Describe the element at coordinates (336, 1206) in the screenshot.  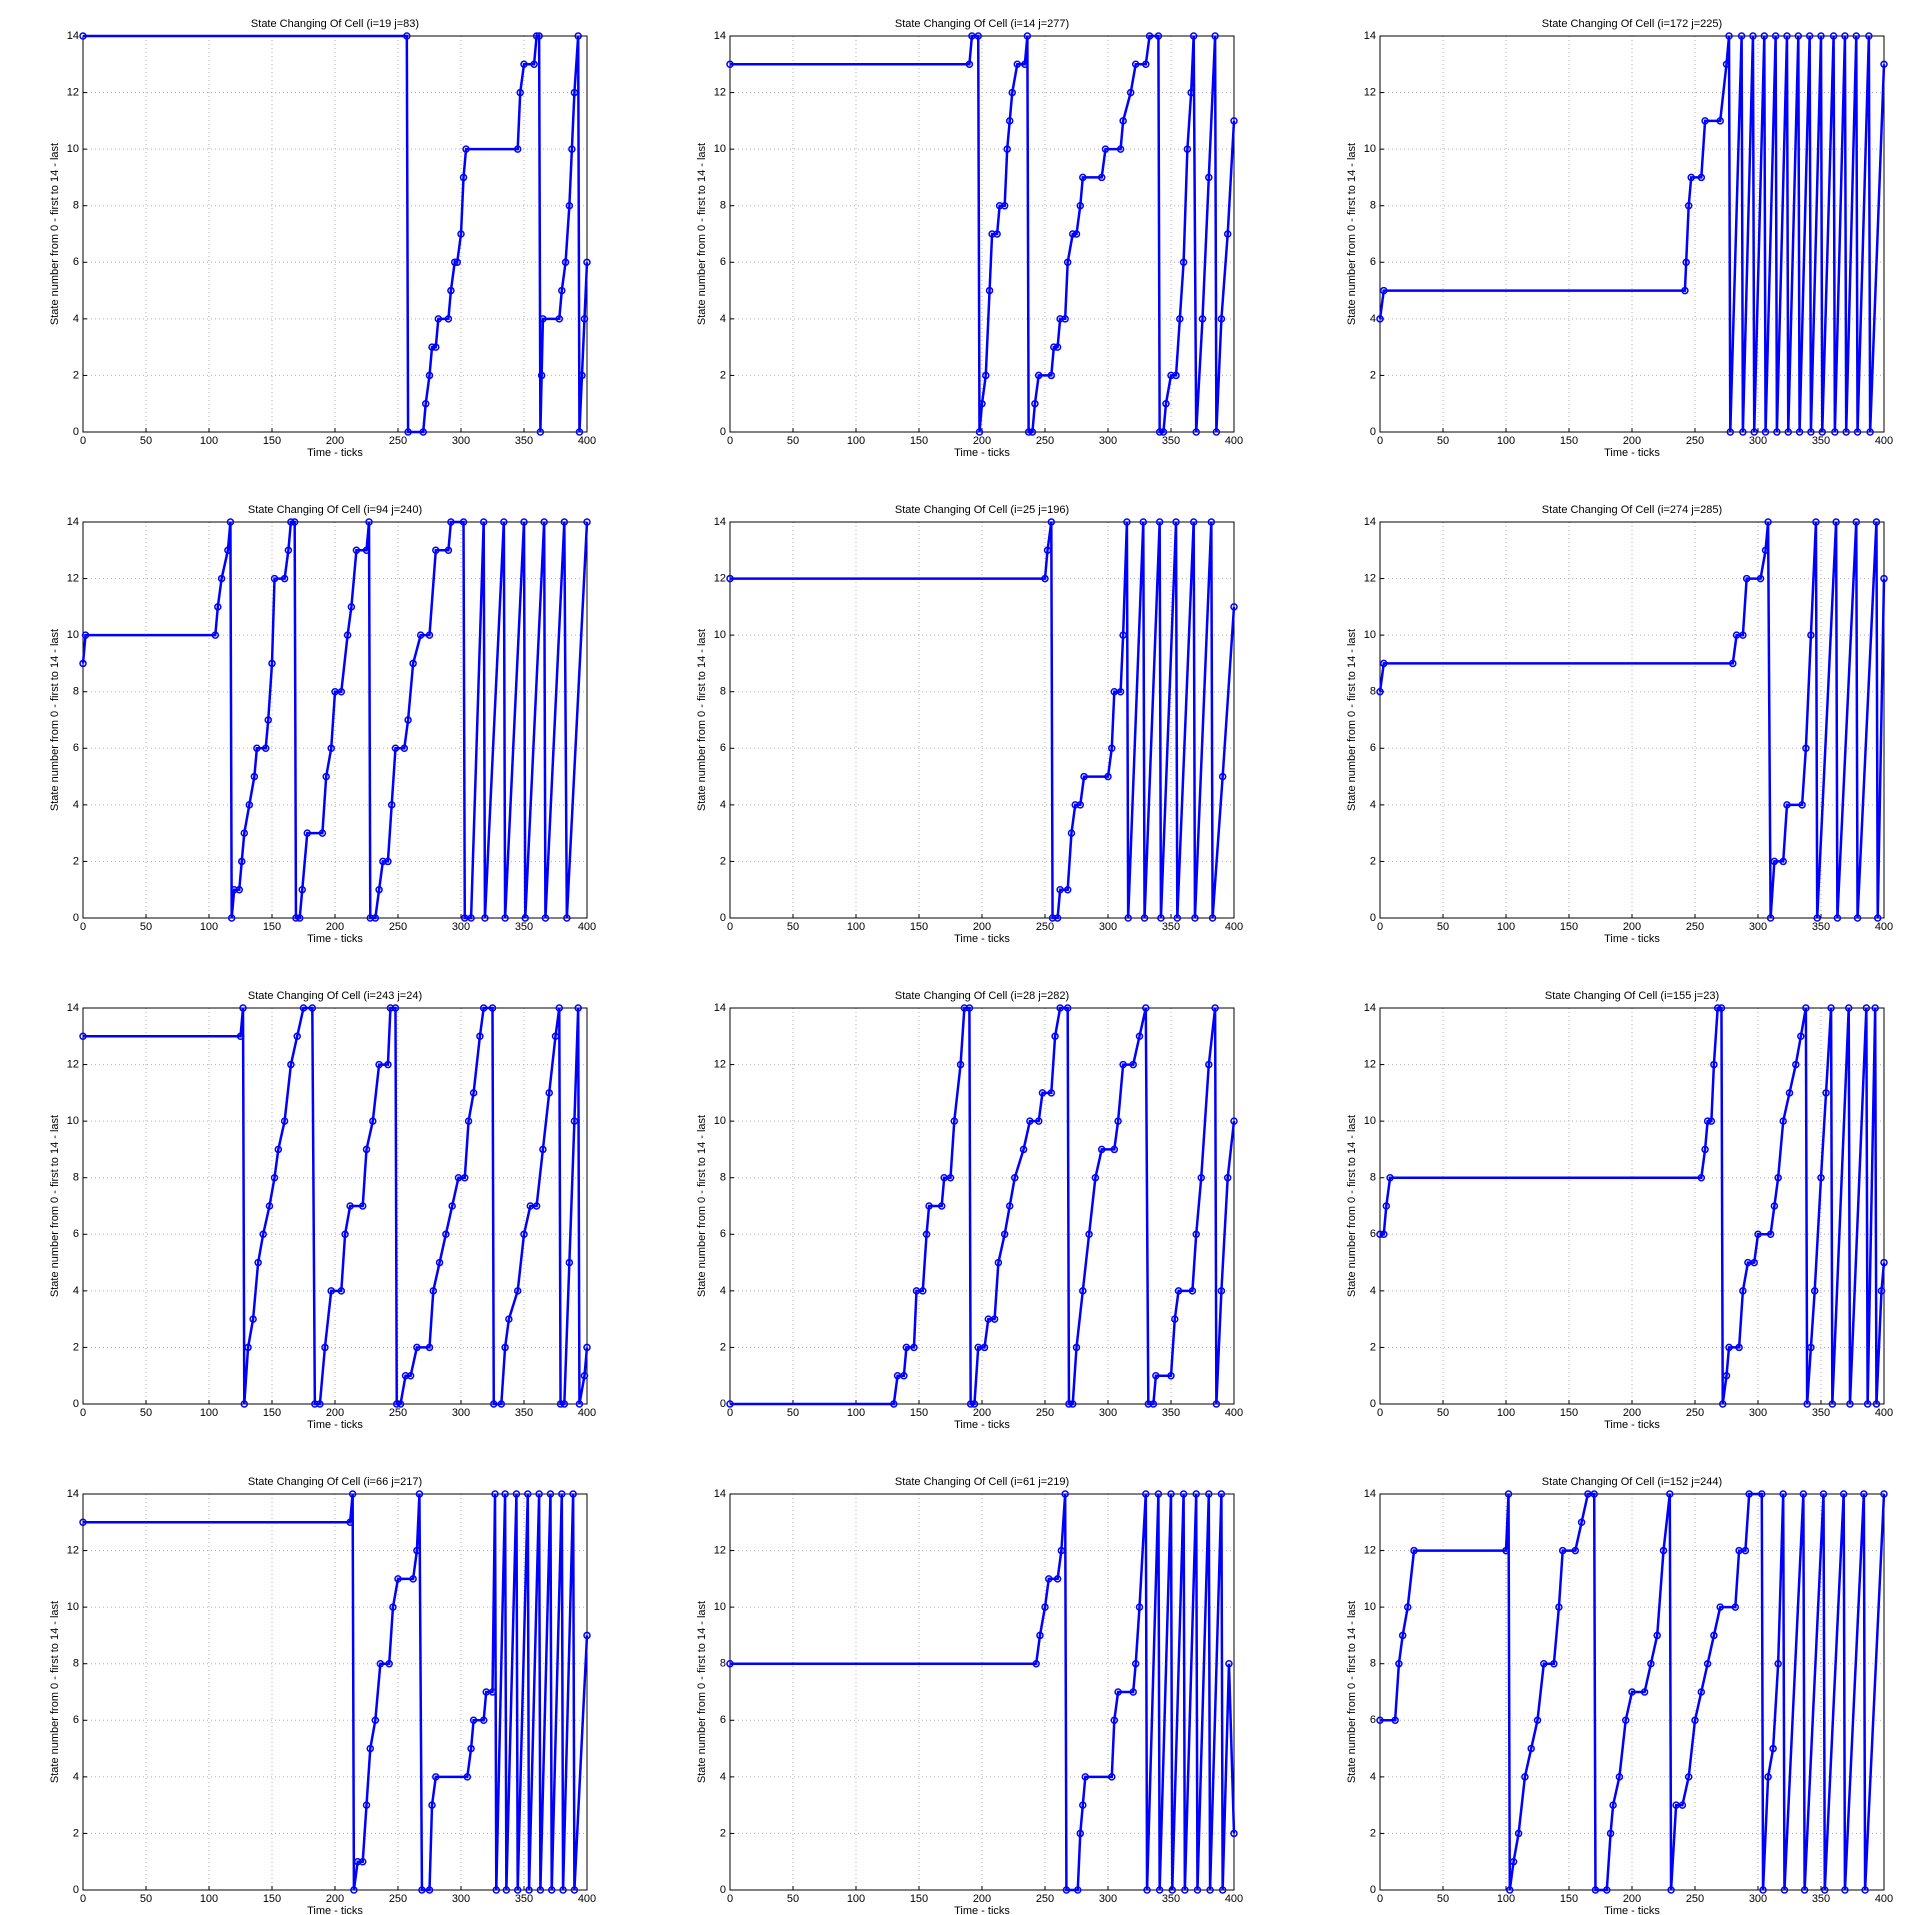
I see `data-line` at that location.